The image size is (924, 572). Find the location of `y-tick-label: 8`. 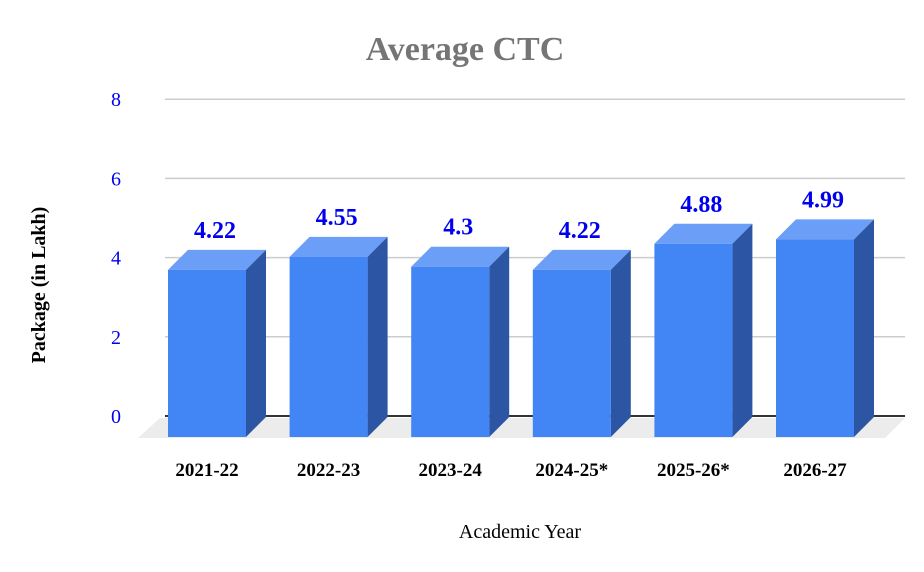

y-tick-label: 8 is located at coordinates (116, 100).